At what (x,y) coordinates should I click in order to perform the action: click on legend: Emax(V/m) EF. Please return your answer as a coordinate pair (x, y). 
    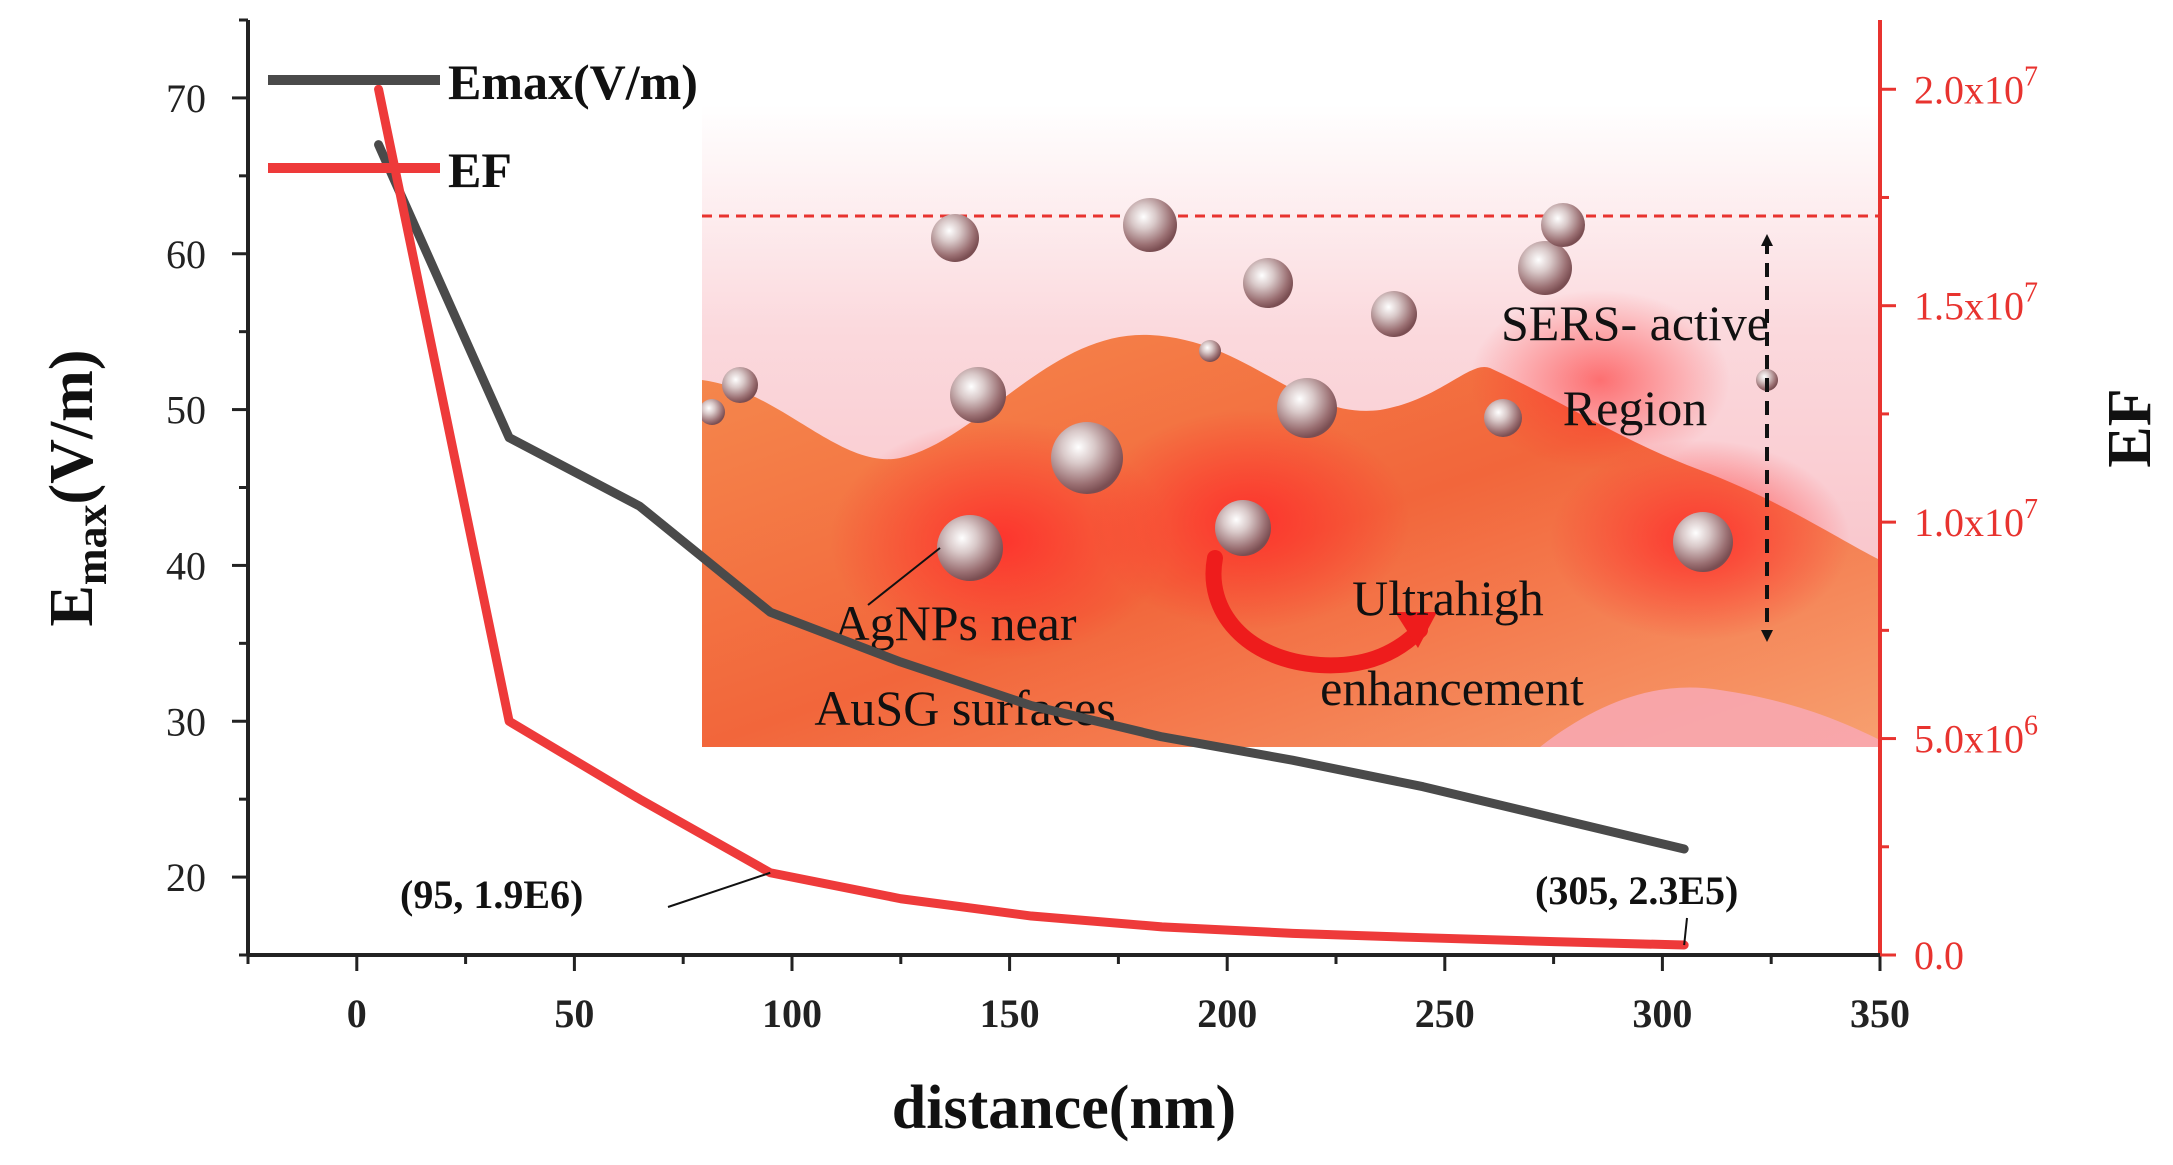
    Looking at the image, I should click on (483, 126).